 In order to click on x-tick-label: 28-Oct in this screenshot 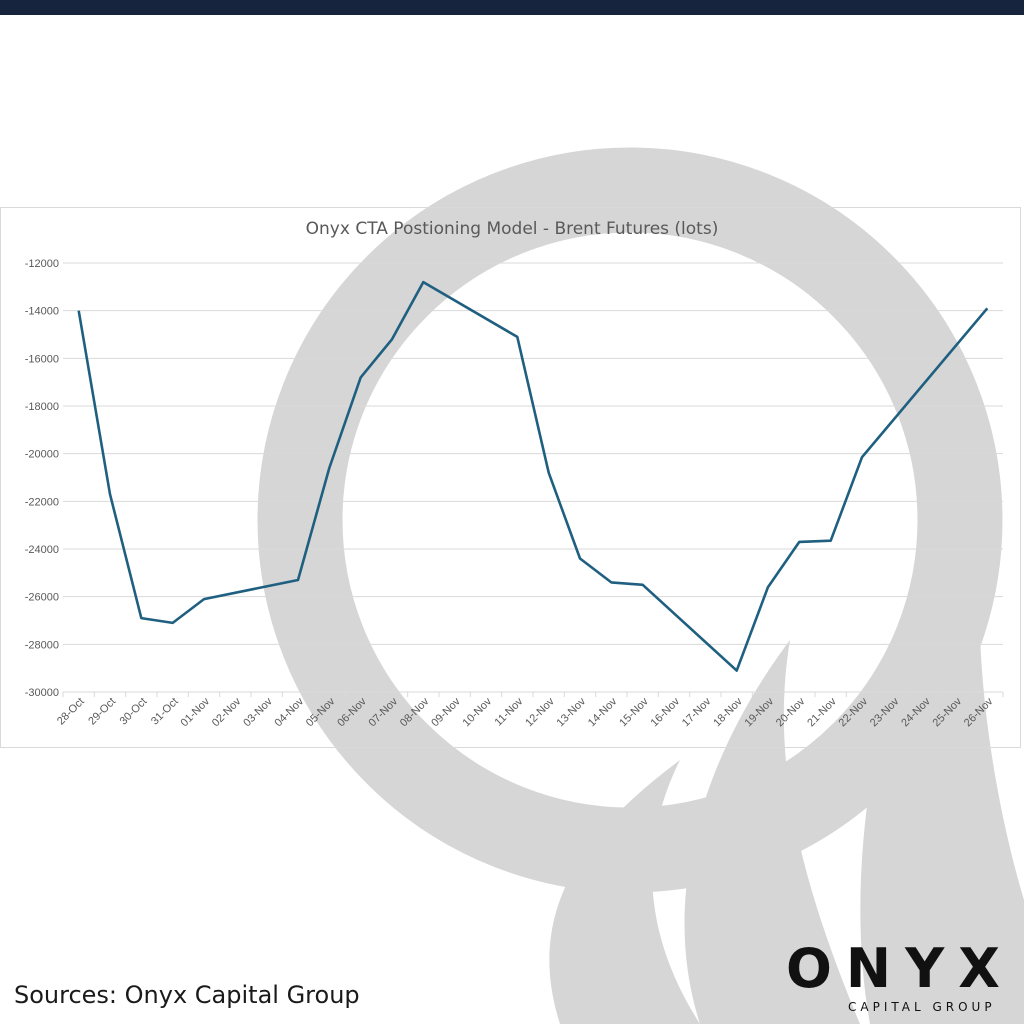, I will do `click(71, 712)`.